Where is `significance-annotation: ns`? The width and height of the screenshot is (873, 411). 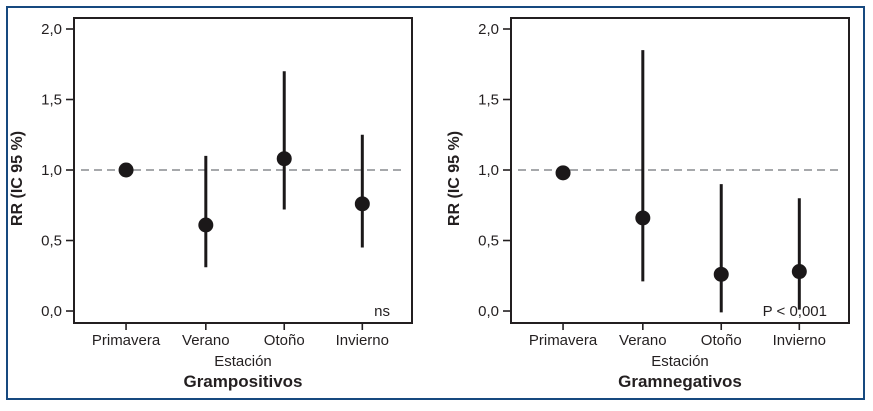
significance-annotation: ns is located at coordinates (382, 311).